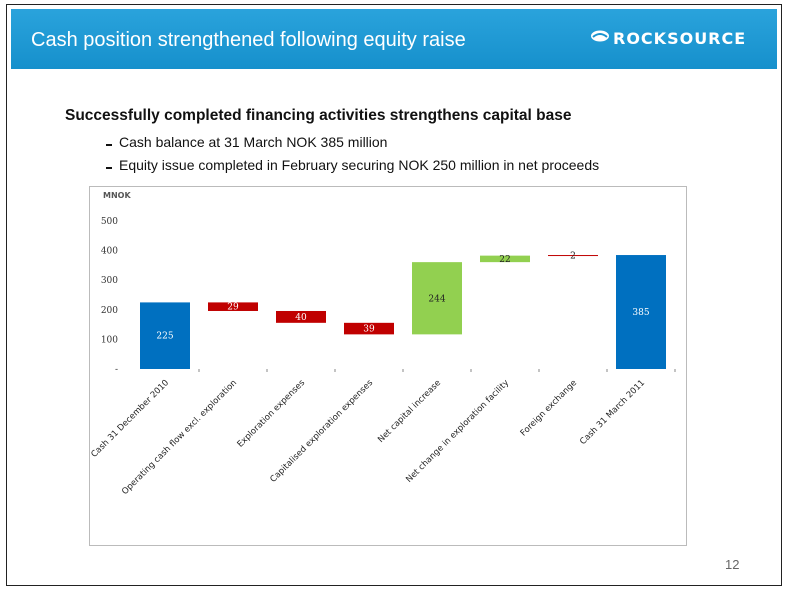 This screenshot has width=791, height=592. I want to click on logo-icon, so click(600, 36).